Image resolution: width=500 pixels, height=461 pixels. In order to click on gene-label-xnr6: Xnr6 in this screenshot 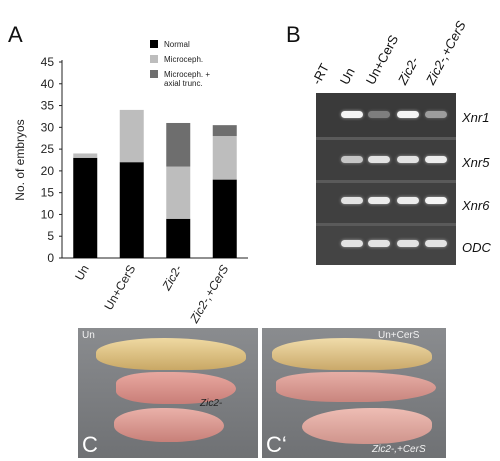, I will do `click(476, 205)`.